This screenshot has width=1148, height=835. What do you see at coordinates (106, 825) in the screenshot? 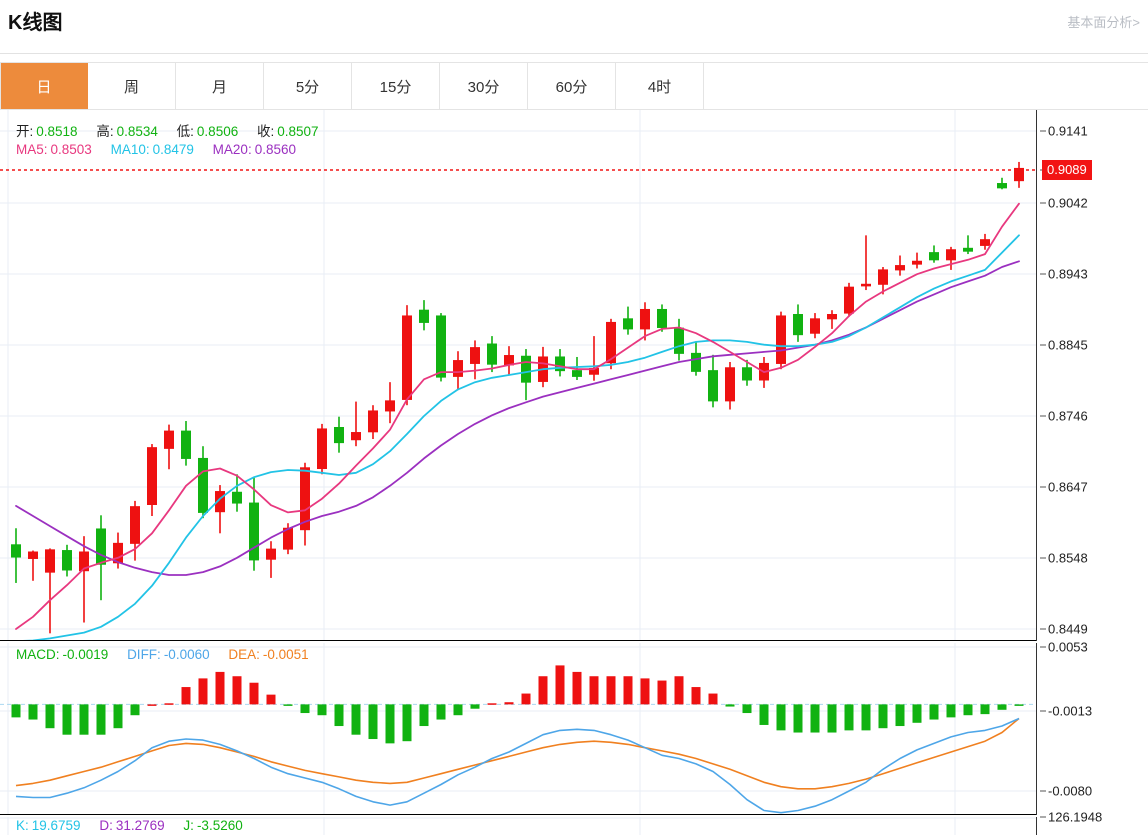
I see `d-label: D:` at bounding box center [106, 825].